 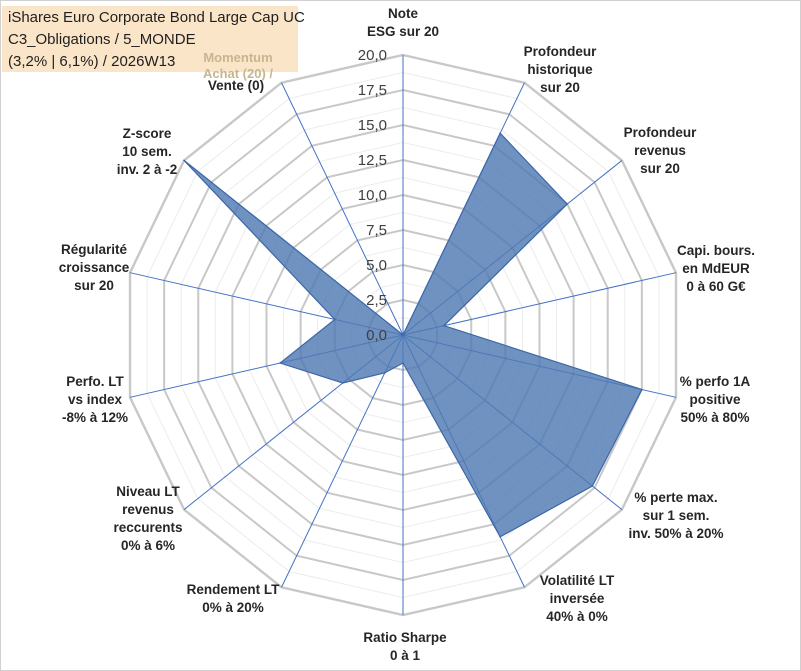 What do you see at coordinates (715, 381) in the screenshot?
I see `axis-label-line: % perfo 1A` at bounding box center [715, 381].